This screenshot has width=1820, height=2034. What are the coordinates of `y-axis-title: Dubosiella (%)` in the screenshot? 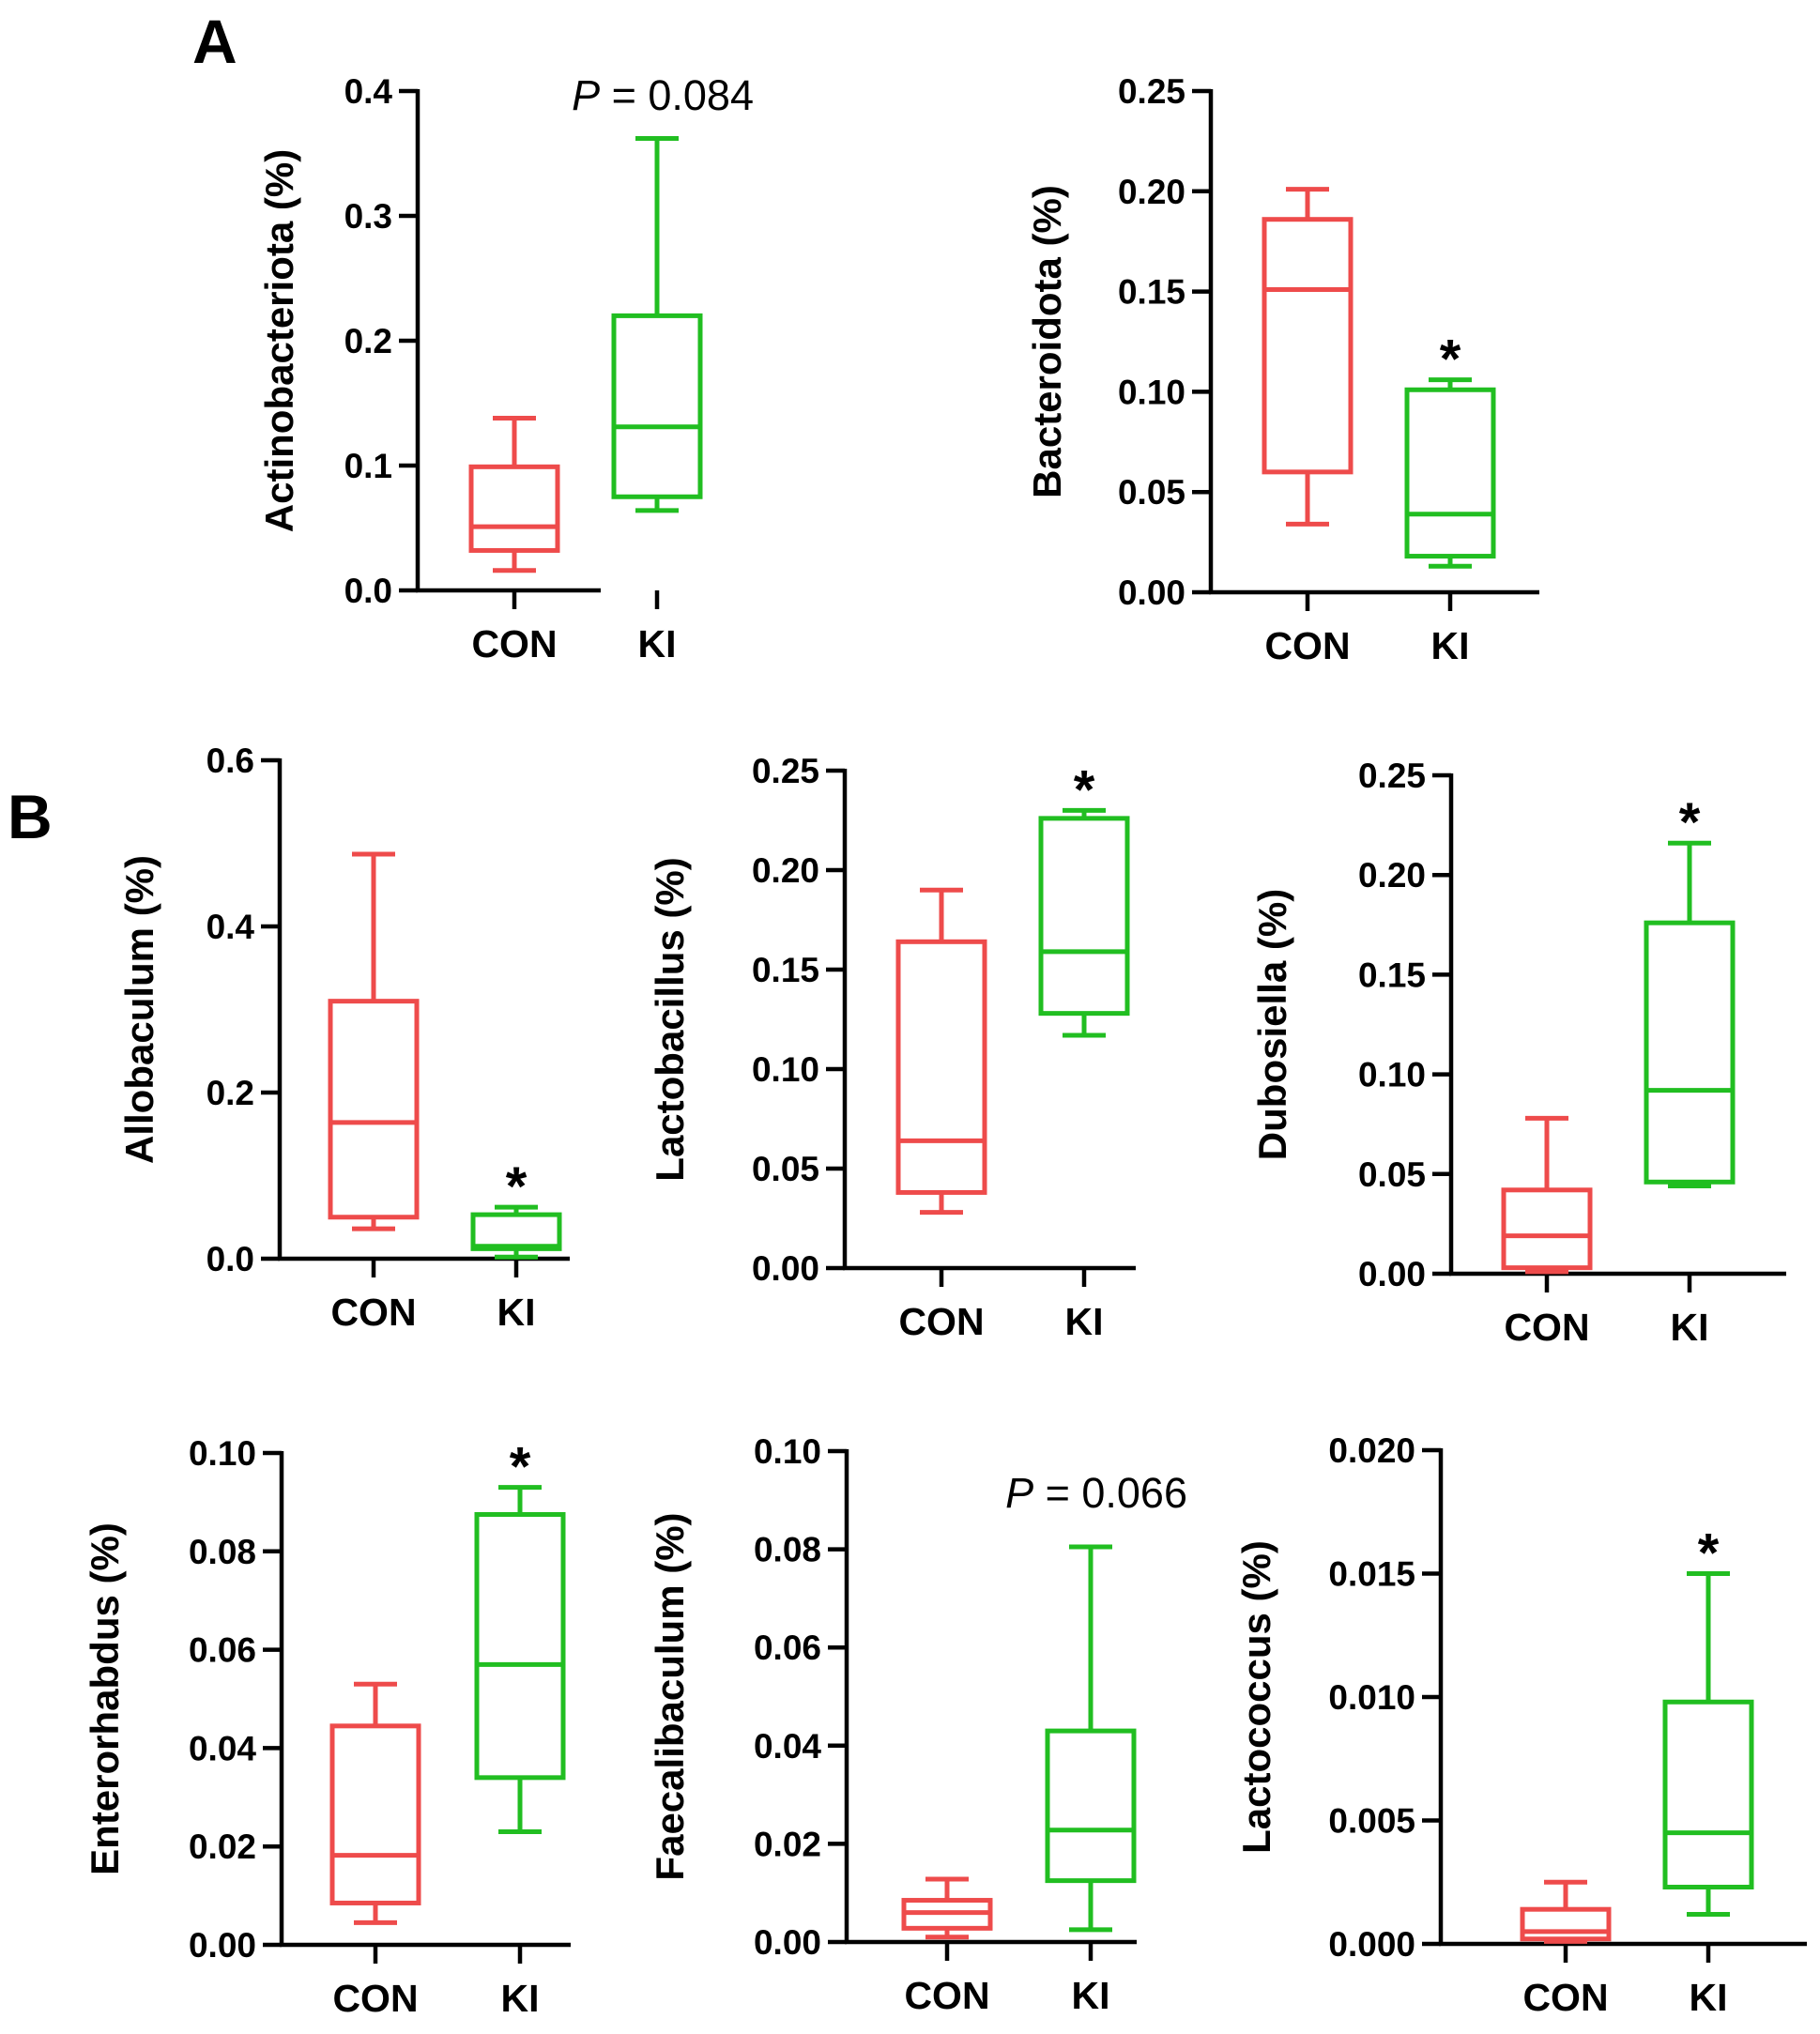 It's located at (1272, 1024).